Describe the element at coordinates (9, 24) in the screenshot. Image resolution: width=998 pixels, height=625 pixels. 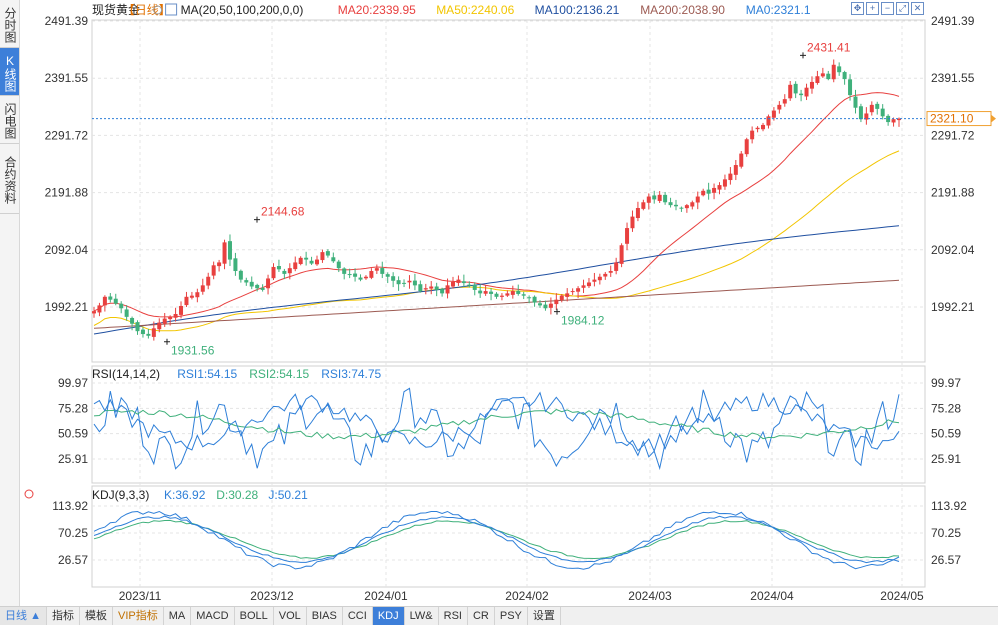
I see `side-tab-0: 分时图` at that location.